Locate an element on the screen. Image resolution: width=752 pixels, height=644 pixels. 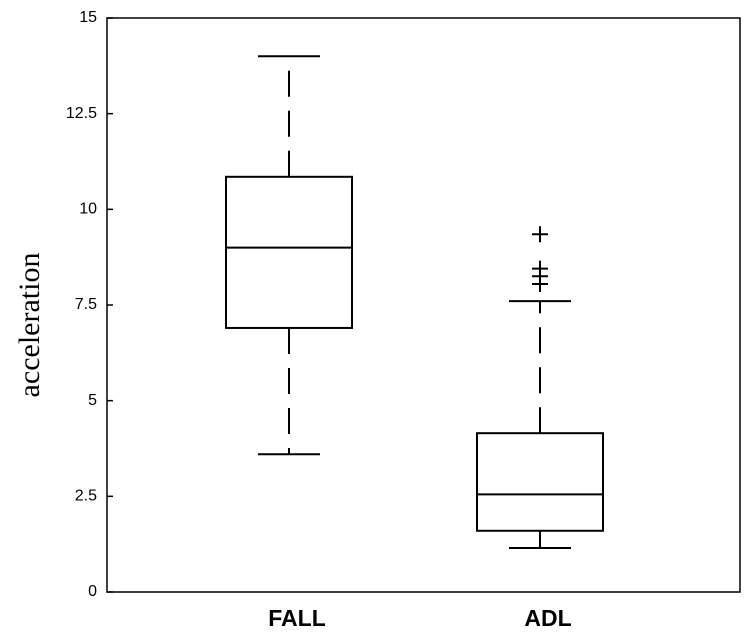
y-tick-label: 10 is located at coordinates (88, 209).